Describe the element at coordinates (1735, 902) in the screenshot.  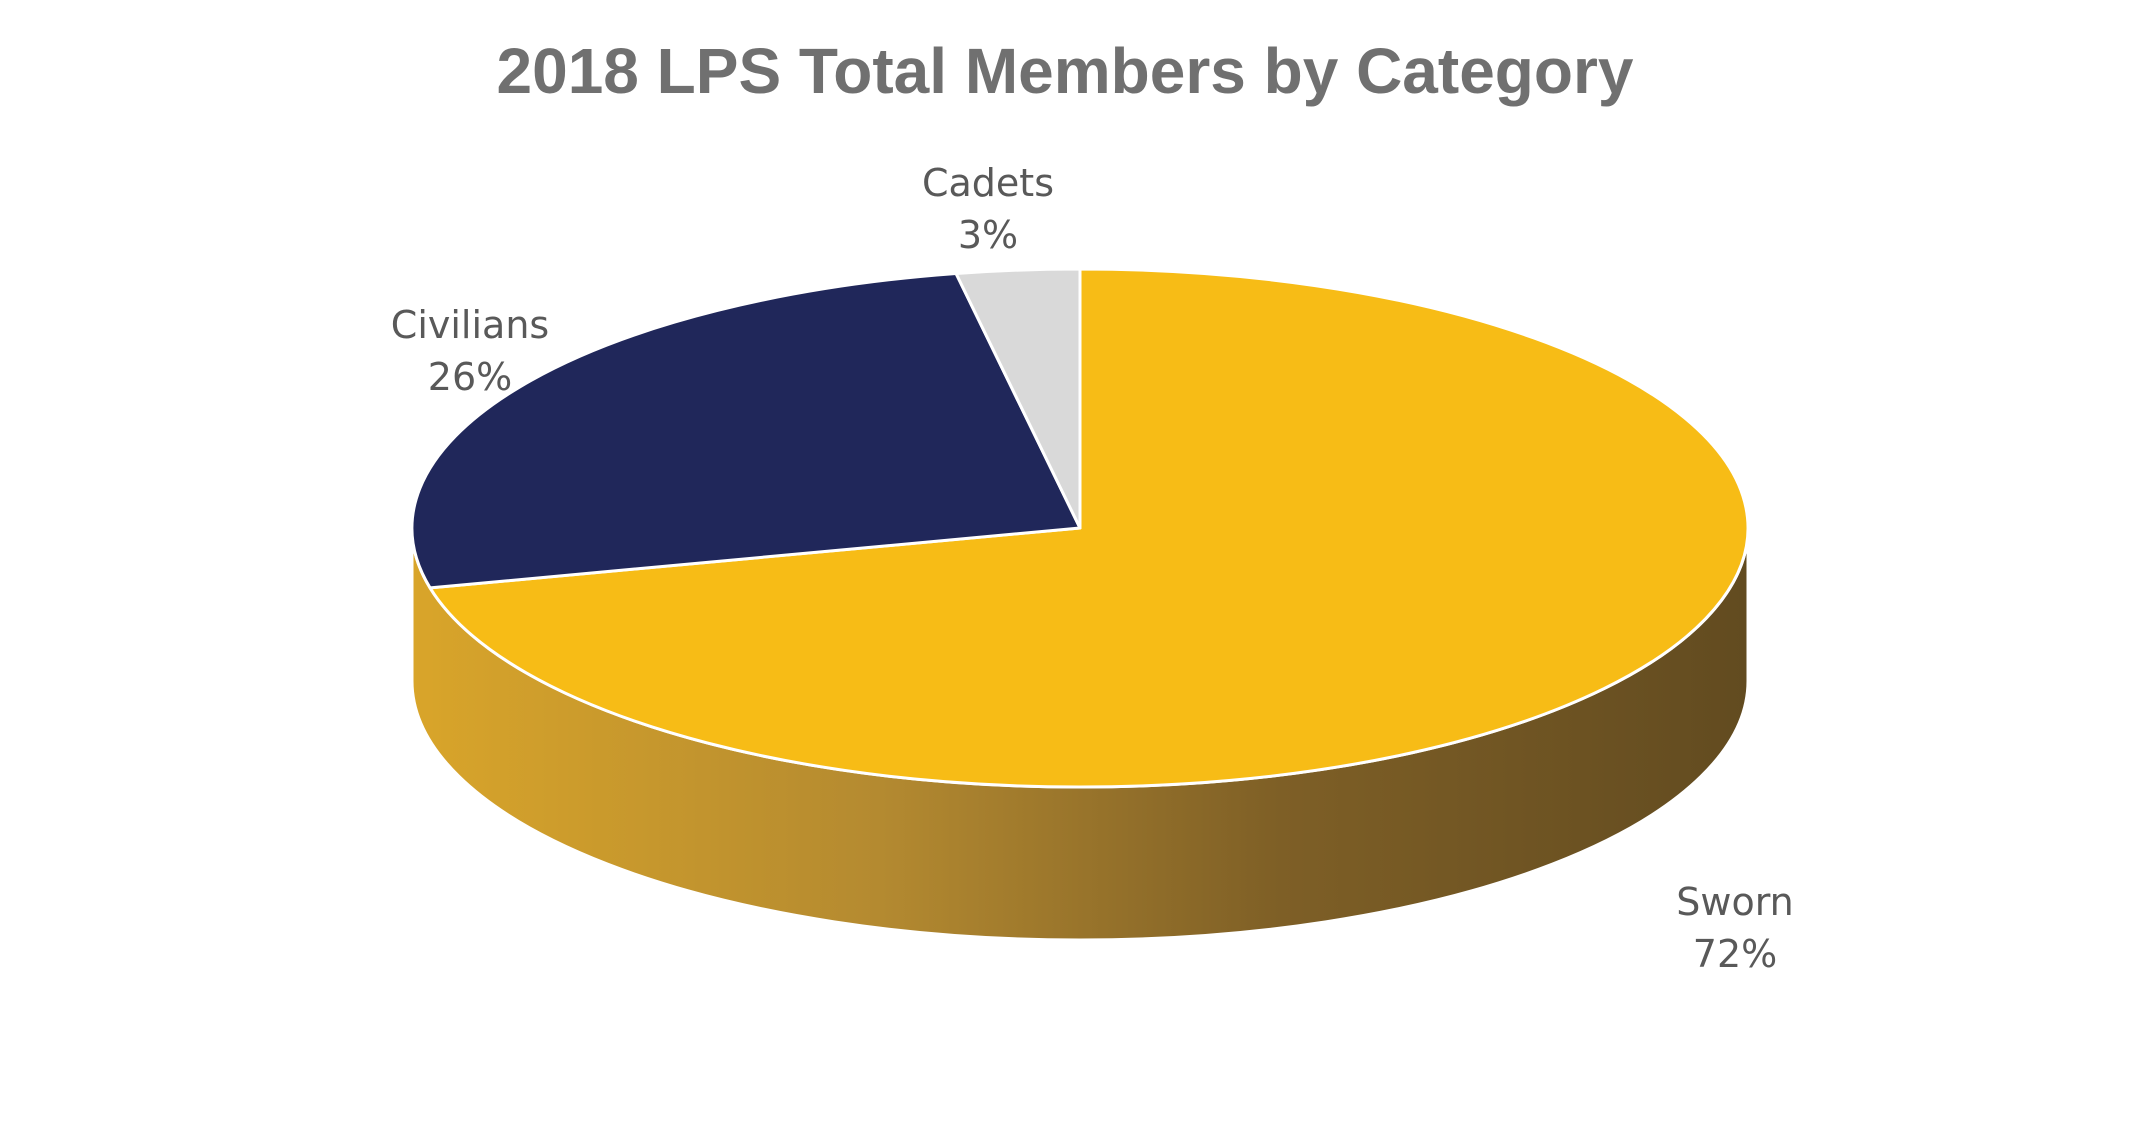
I see `slice-label-sworn-name: Sworn` at that location.